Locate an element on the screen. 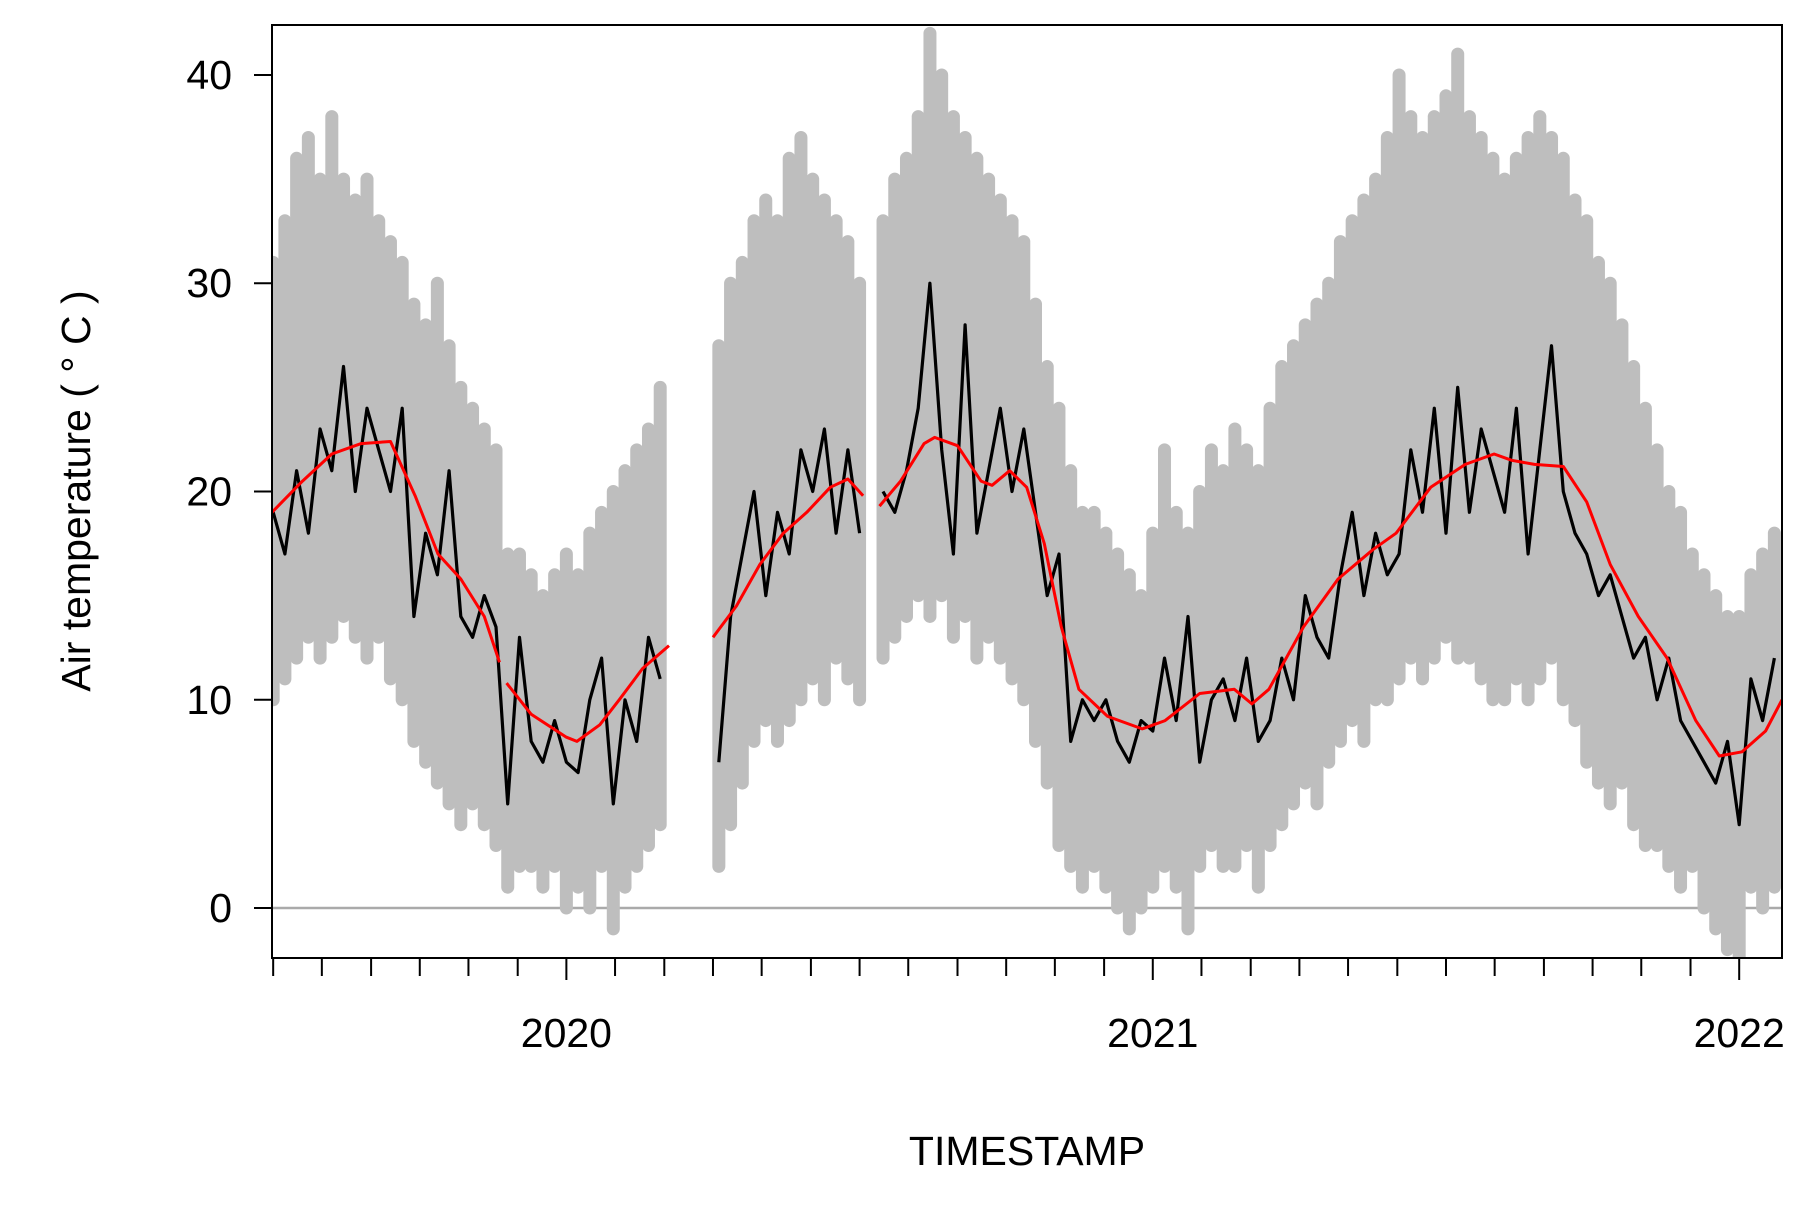 This screenshot has height=1205, width=1800. y-tick-label: 20 is located at coordinates (209, 492).